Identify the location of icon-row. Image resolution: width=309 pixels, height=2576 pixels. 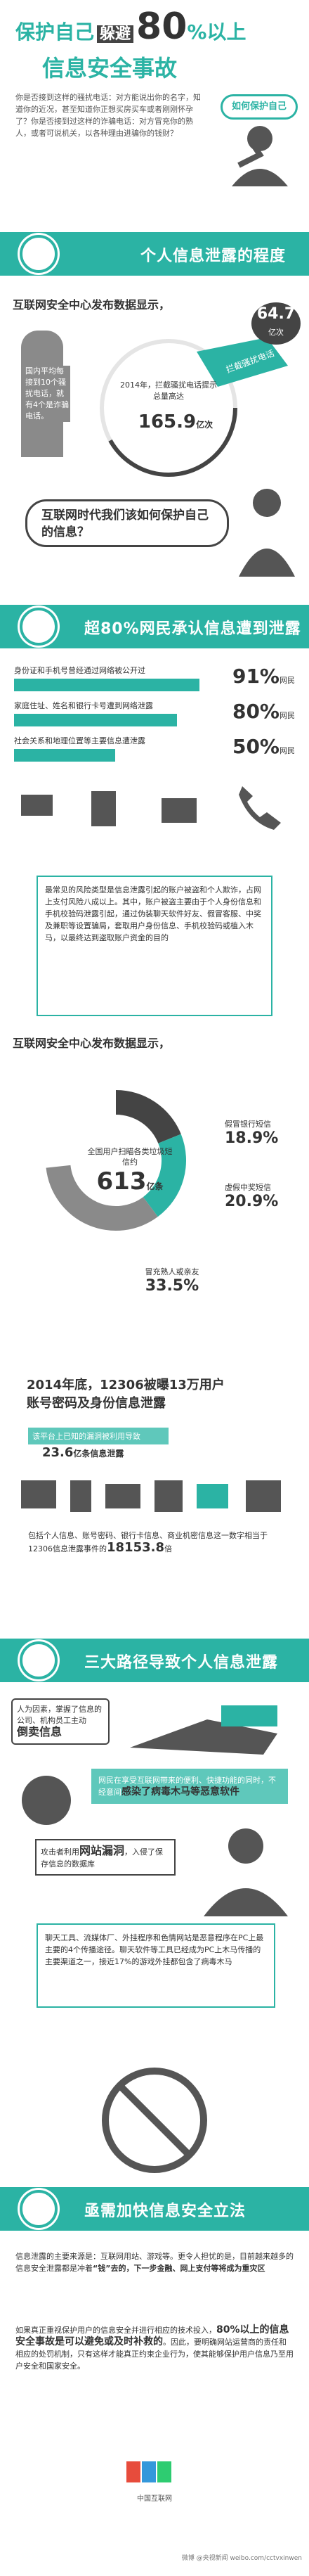
(154, 809).